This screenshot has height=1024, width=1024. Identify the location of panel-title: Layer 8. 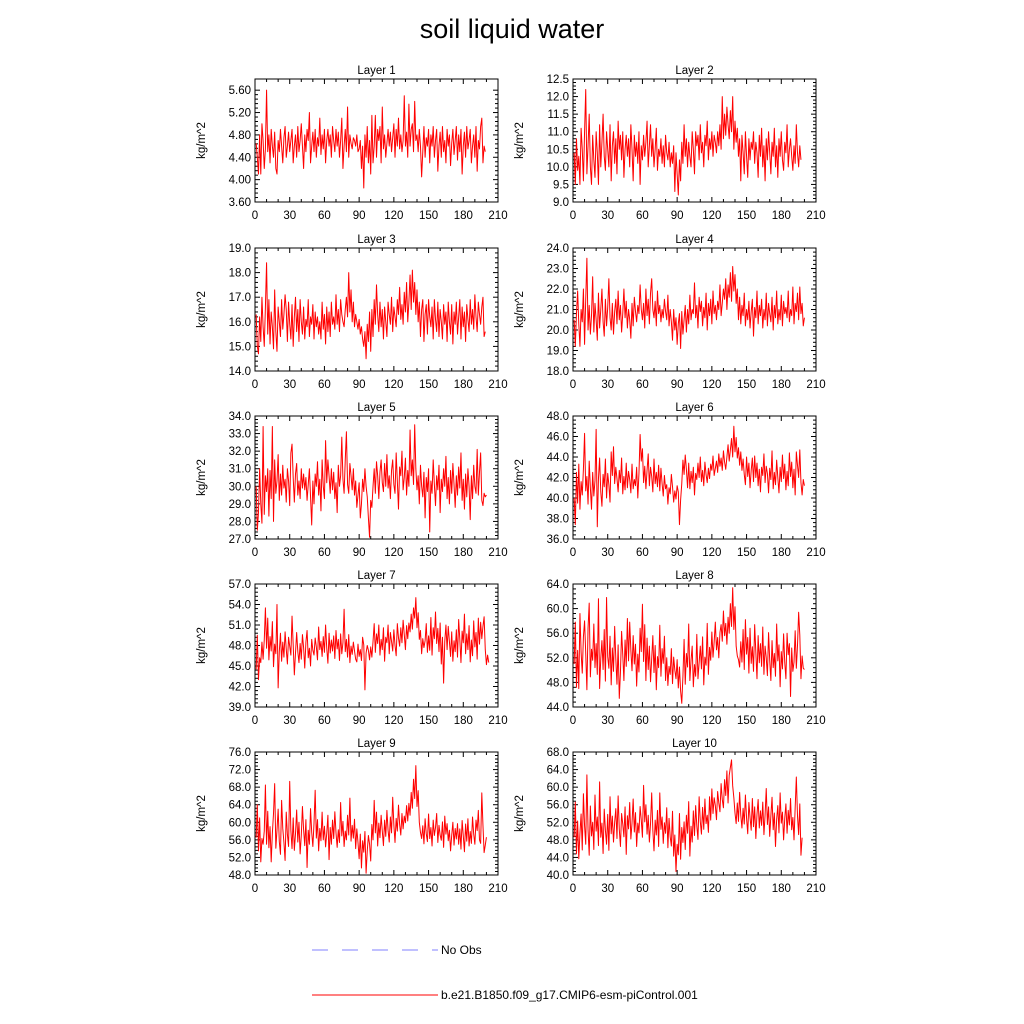
(694, 576).